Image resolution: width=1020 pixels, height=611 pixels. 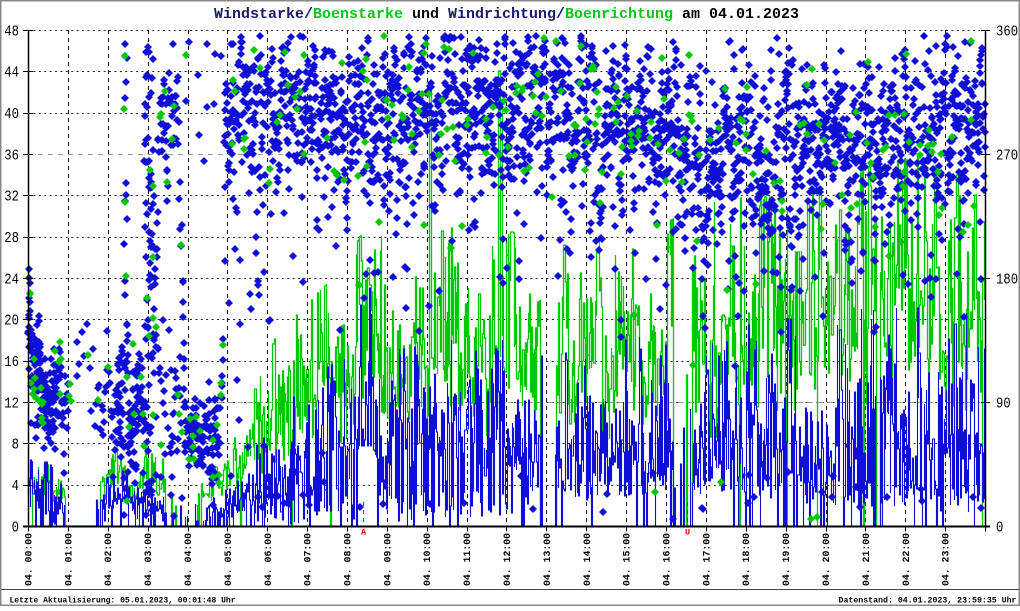 I want to click on svg-text: 90, so click(x=1003, y=403).